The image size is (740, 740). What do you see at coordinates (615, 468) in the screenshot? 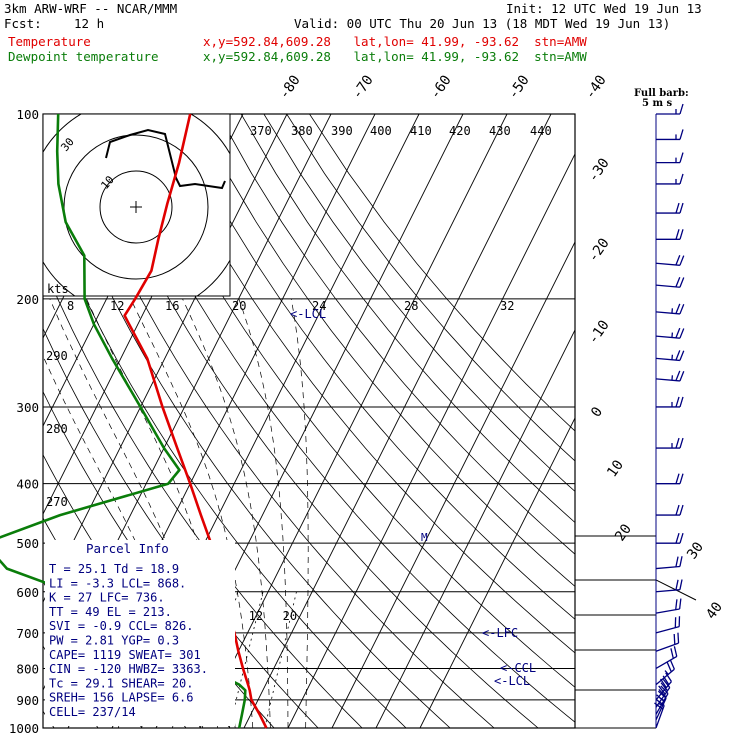
I see `isotherm-right-label: 10` at bounding box center [615, 468].